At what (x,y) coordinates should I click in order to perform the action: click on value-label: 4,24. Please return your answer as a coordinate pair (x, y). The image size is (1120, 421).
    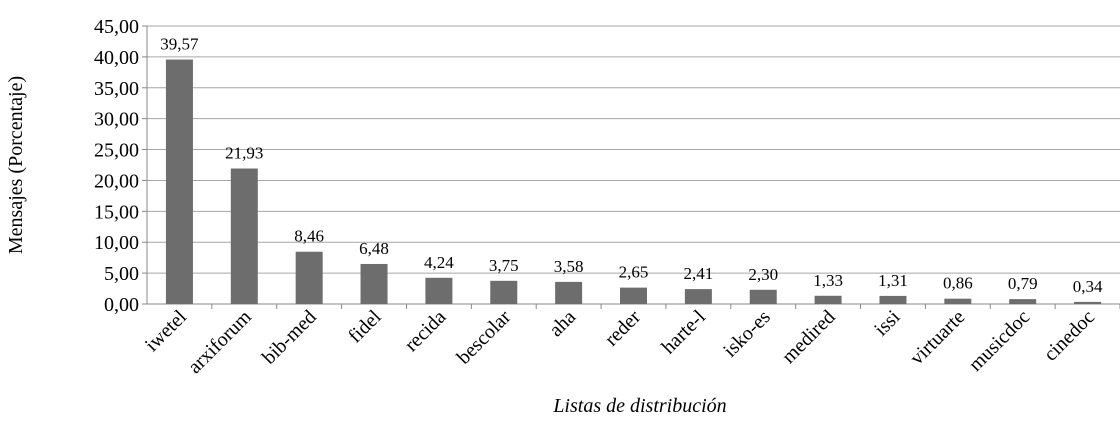
    Looking at the image, I should click on (439, 262).